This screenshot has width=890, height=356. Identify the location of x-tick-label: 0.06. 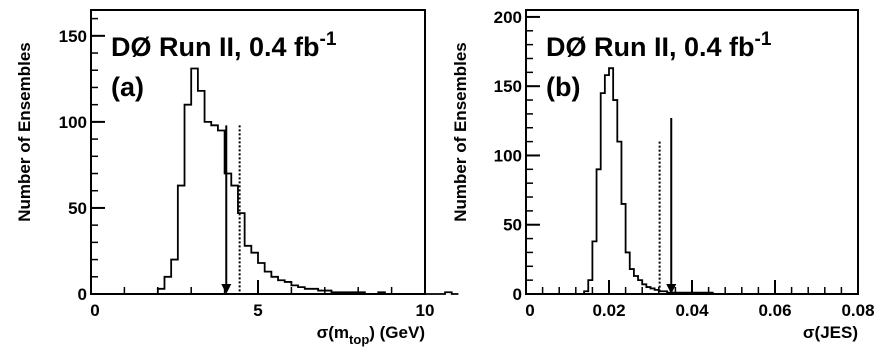
(774, 310).